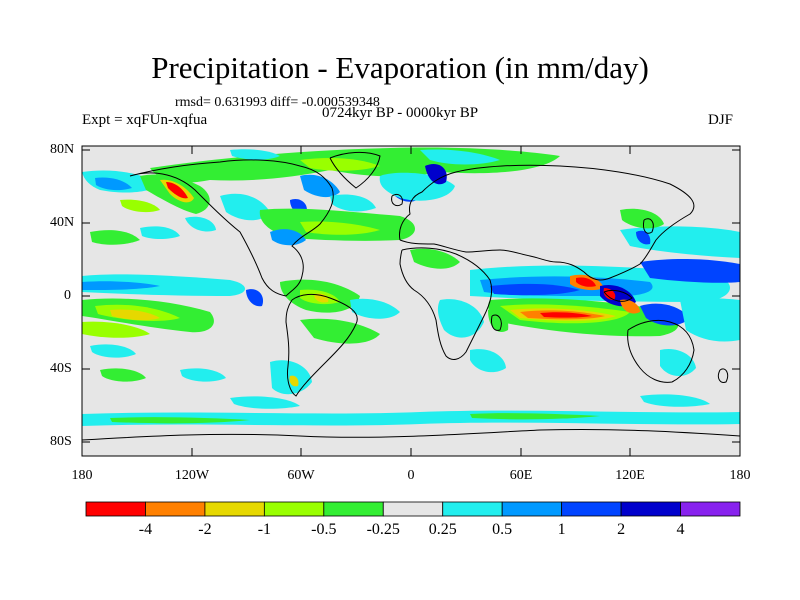 The image size is (800, 600). I want to click on colorbar-label: -4, so click(145, 529).